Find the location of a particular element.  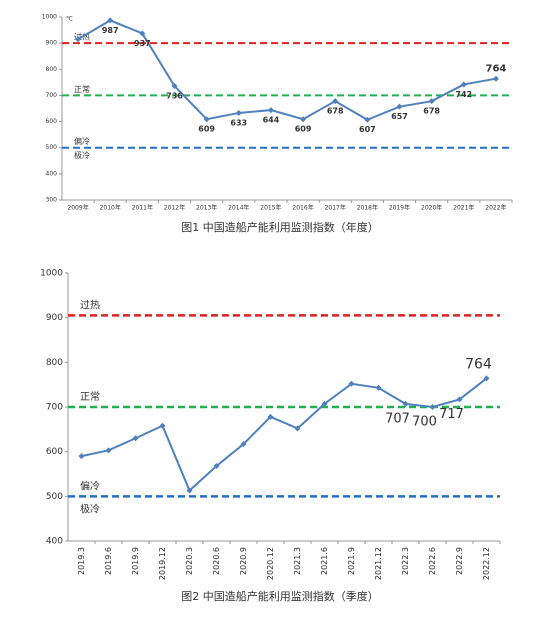

x-tick-label: 2020.3 is located at coordinates (189, 561).